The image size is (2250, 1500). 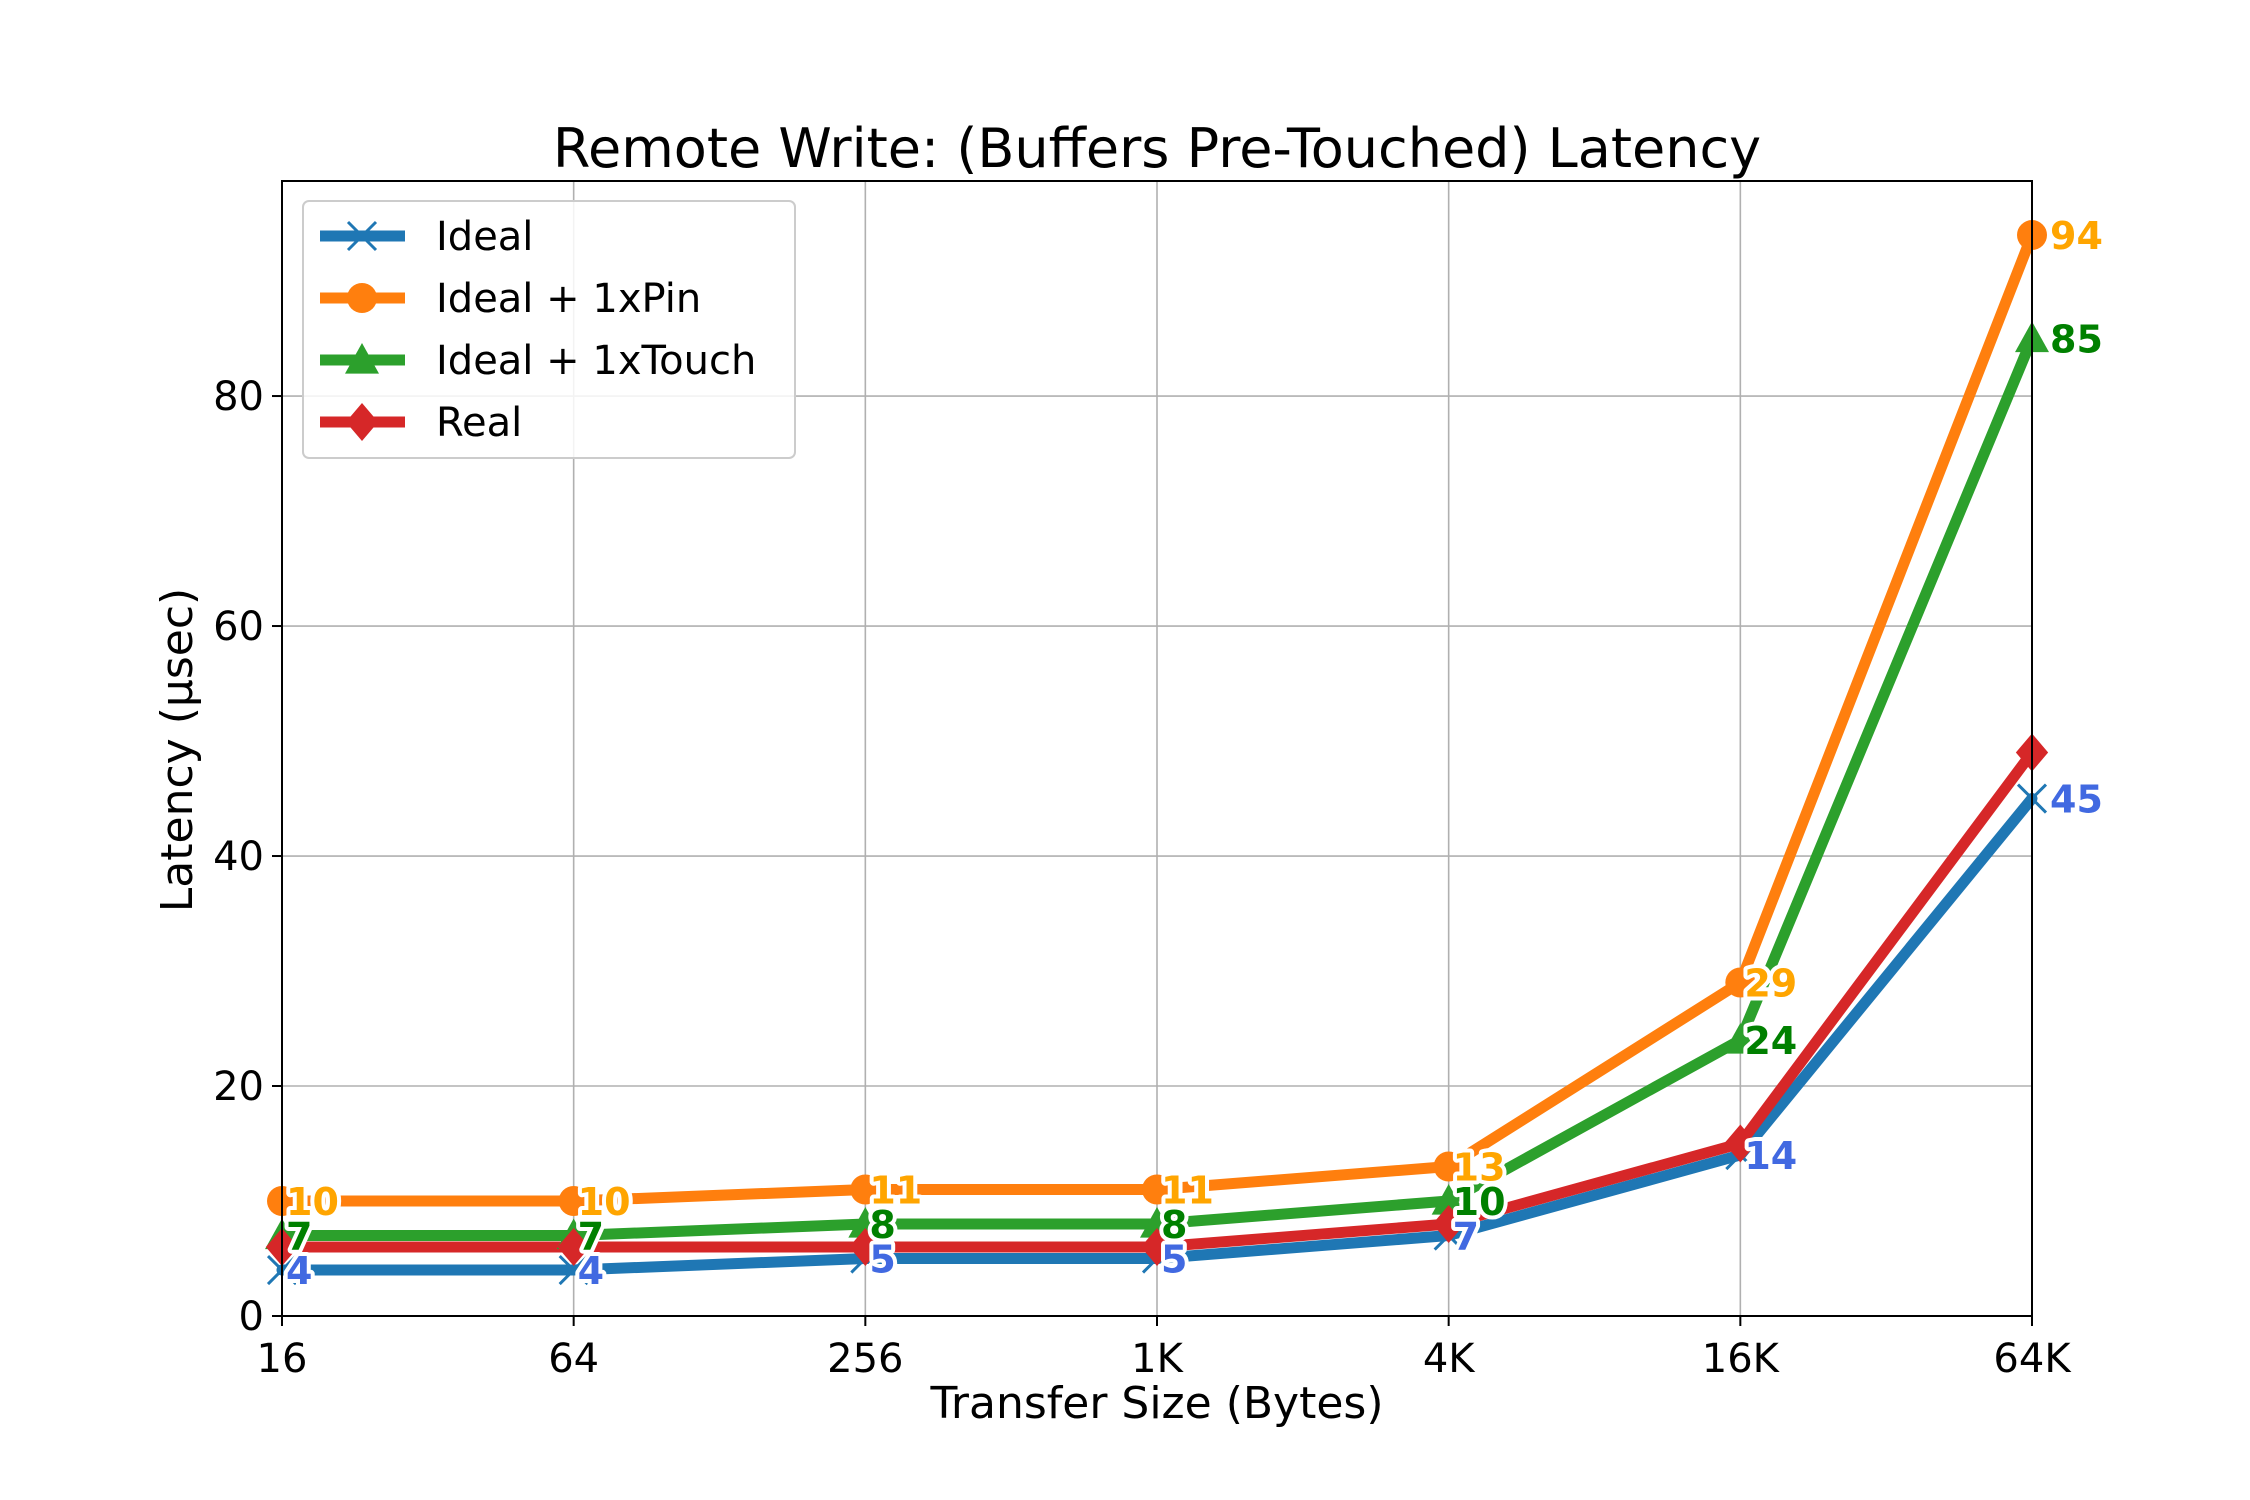 I want to click on data-label-ideal: 45, so click(x=2076, y=800).